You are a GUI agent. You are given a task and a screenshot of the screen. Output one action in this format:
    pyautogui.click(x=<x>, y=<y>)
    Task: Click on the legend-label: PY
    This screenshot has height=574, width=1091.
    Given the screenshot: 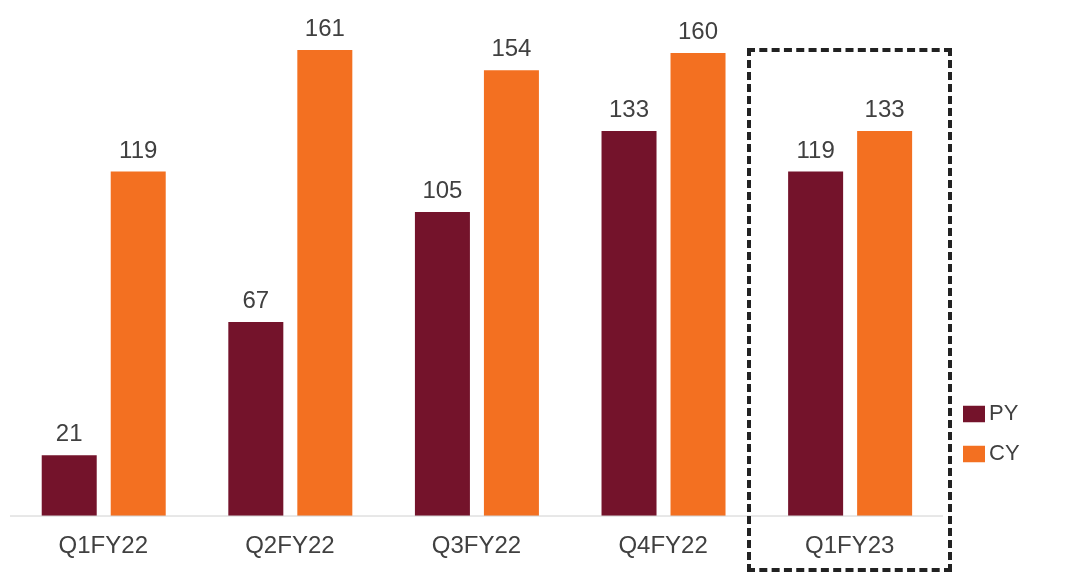 What is the action you would take?
    pyautogui.click(x=1004, y=412)
    